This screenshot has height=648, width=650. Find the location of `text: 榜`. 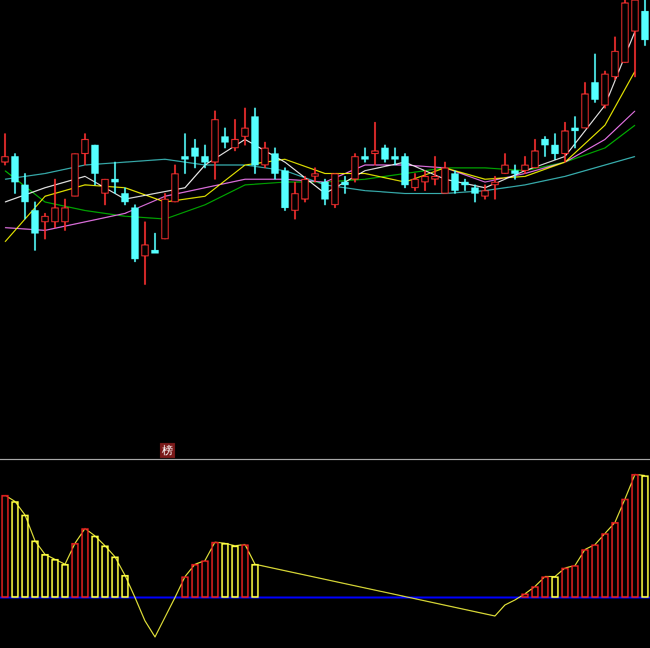

text: 榜 is located at coordinates (167, 450).